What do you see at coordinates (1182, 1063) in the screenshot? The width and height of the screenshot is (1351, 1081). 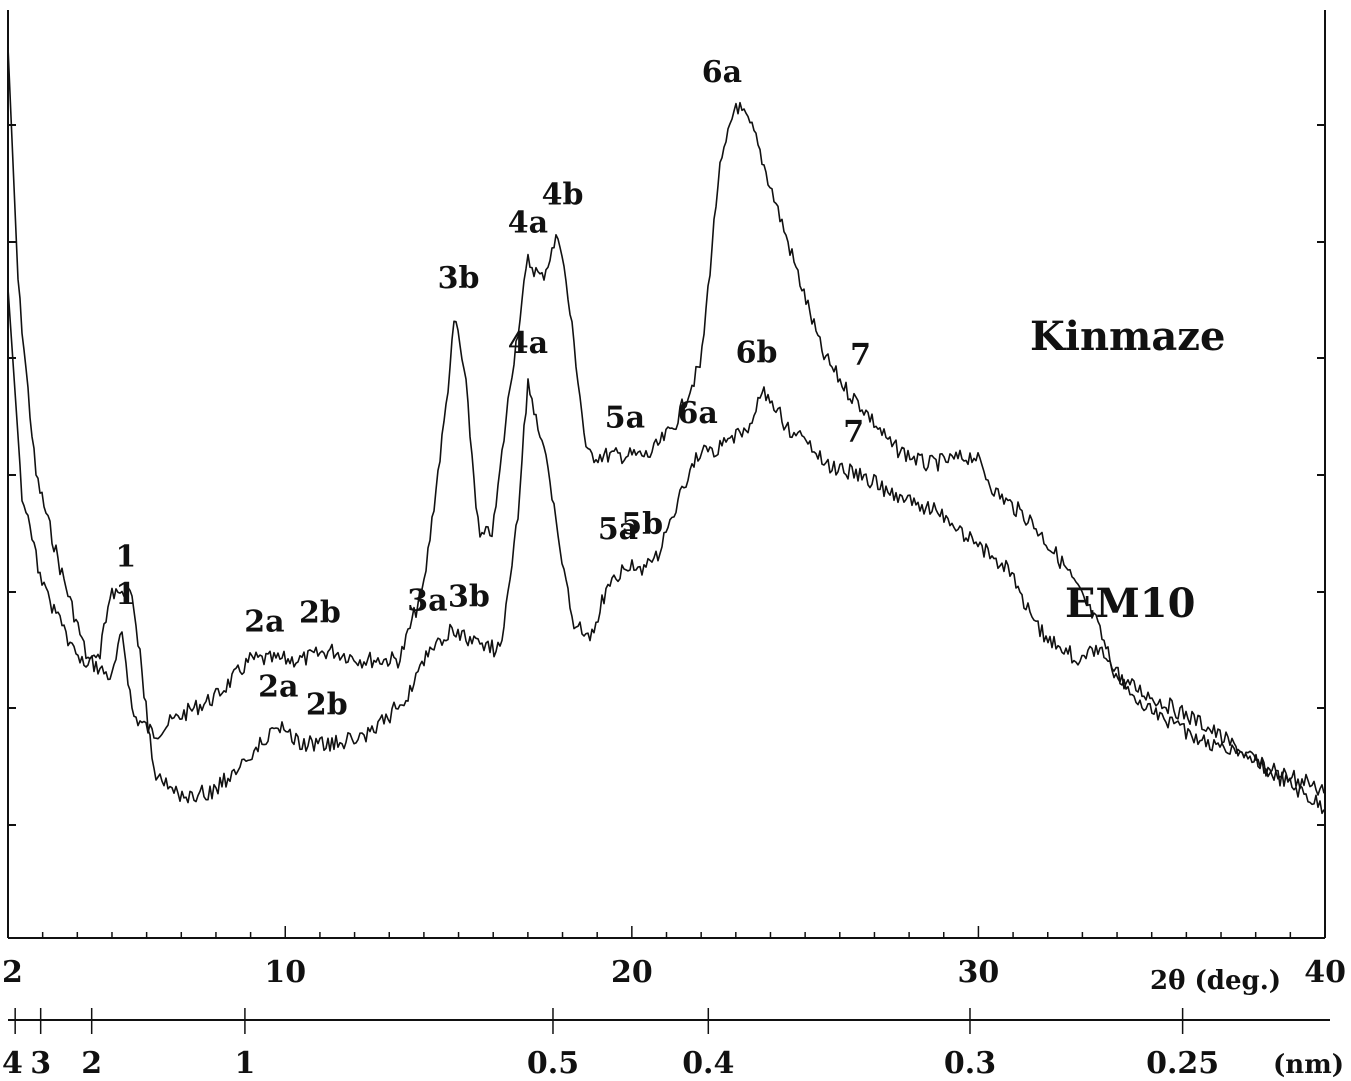 I see `spacing-tick-label: 0.25` at bounding box center [1182, 1063].